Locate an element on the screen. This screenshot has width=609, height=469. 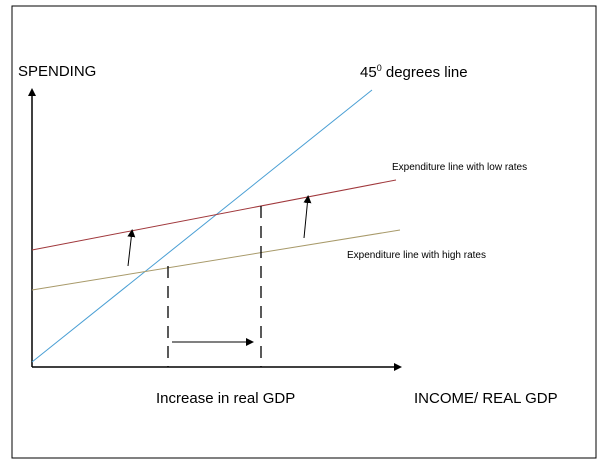
line-45-label-base: 45 is located at coordinates (368, 72).